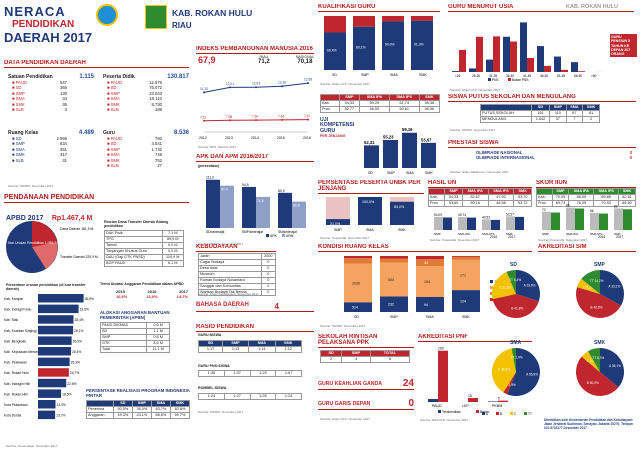  Describe the element at coordinates (63, 93) in the screenshot. I see `list-item-value: 130` at that location.